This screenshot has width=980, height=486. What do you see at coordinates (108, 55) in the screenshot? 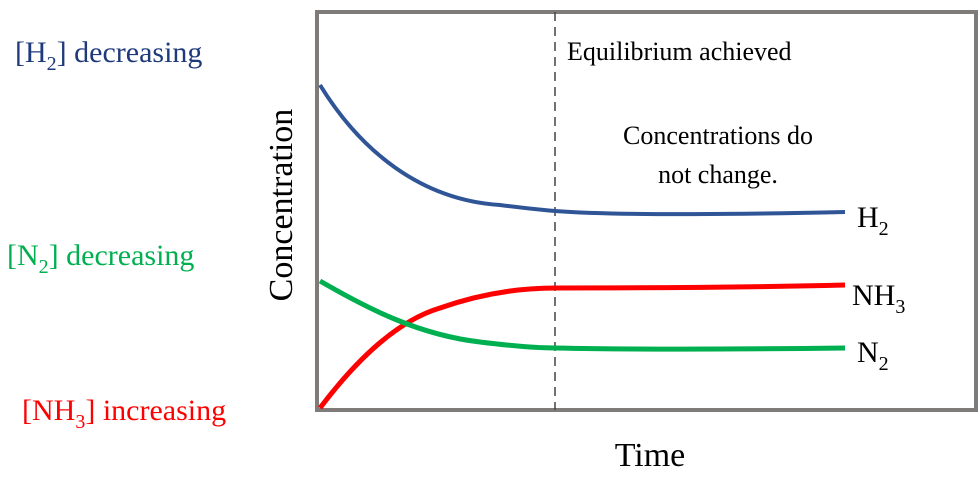
I see `h2-decreasing-label: [H2] decreasing` at bounding box center [108, 55].